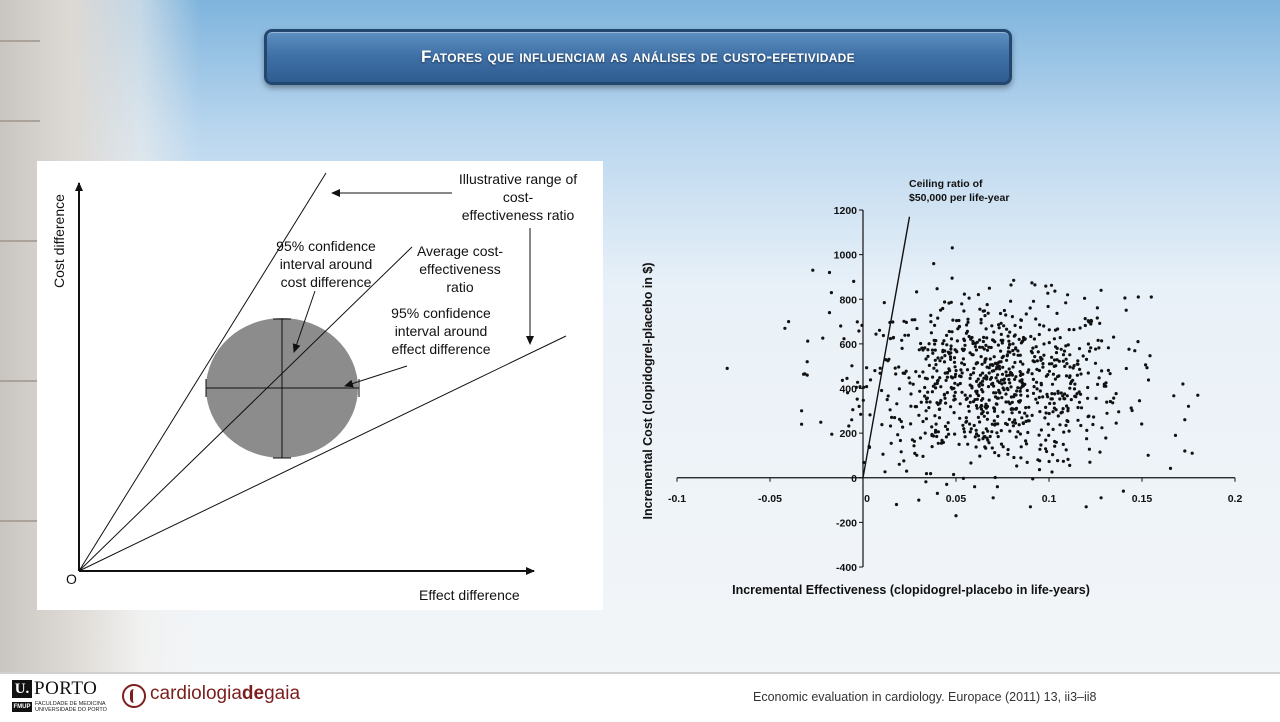 The image size is (1280, 722). What do you see at coordinates (640, 697) in the screenshot?
I see `slide-footer` at bounding box center [640, 697].